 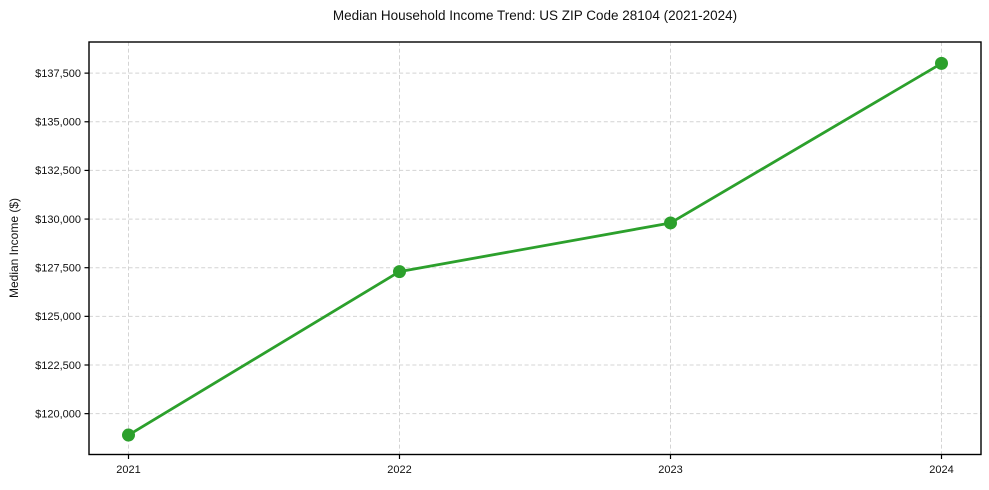 What do you see at coordinates (58, 171) in the screenshot?
I see `y-tick-label: $132,500` at bounding box center [58, 171].